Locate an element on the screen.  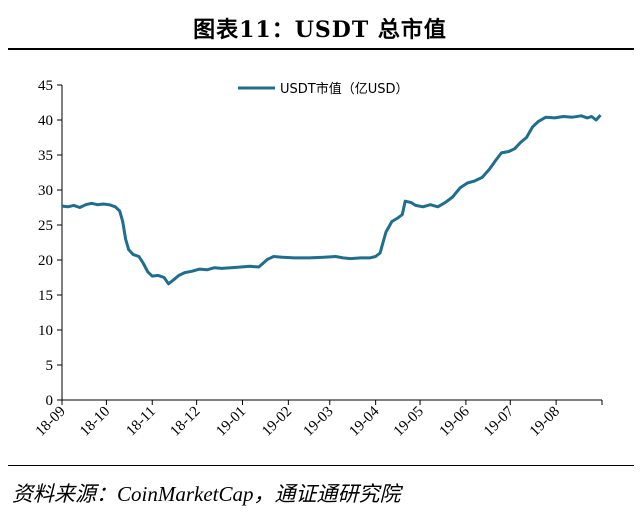
y-tick-label: 40 is located at coordinates (45, 121).